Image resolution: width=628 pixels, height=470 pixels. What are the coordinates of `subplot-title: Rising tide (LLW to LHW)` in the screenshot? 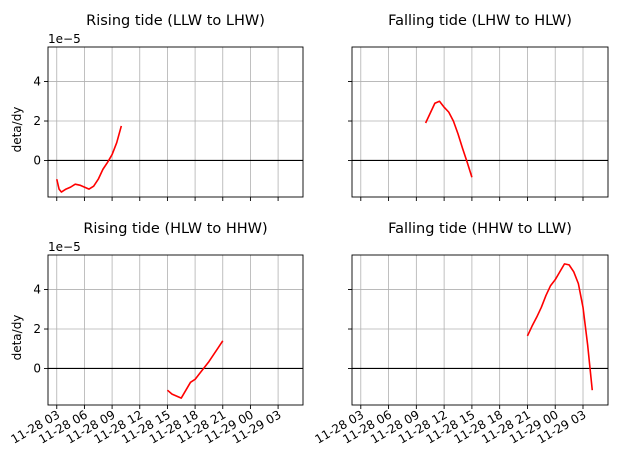 It's located at (175, 21).